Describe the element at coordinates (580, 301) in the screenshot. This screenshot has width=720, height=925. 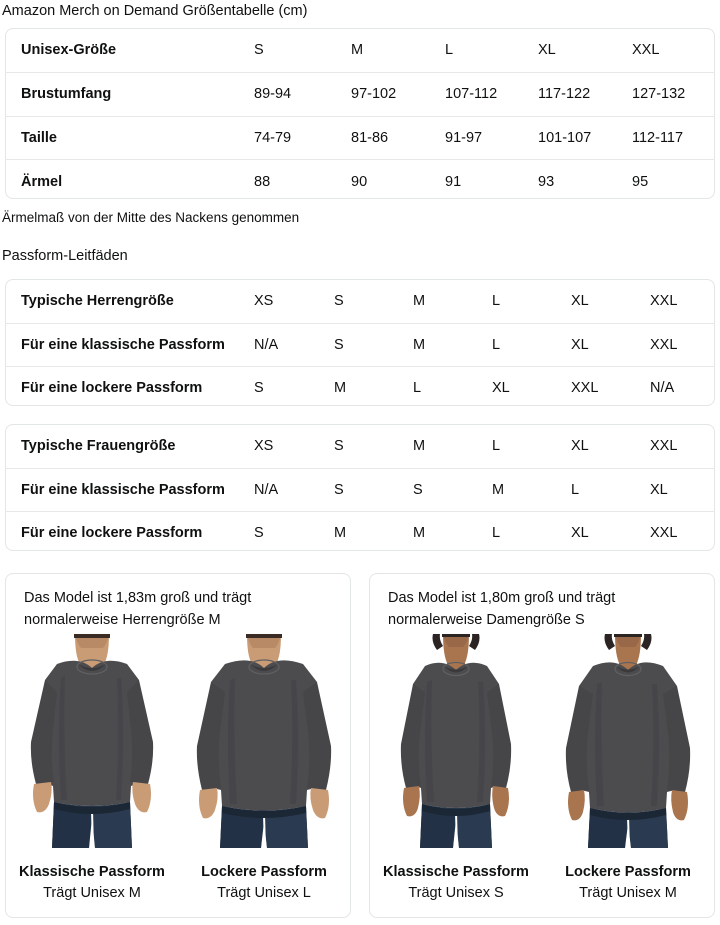
I see `men-fit-column-4: XL` at that location.